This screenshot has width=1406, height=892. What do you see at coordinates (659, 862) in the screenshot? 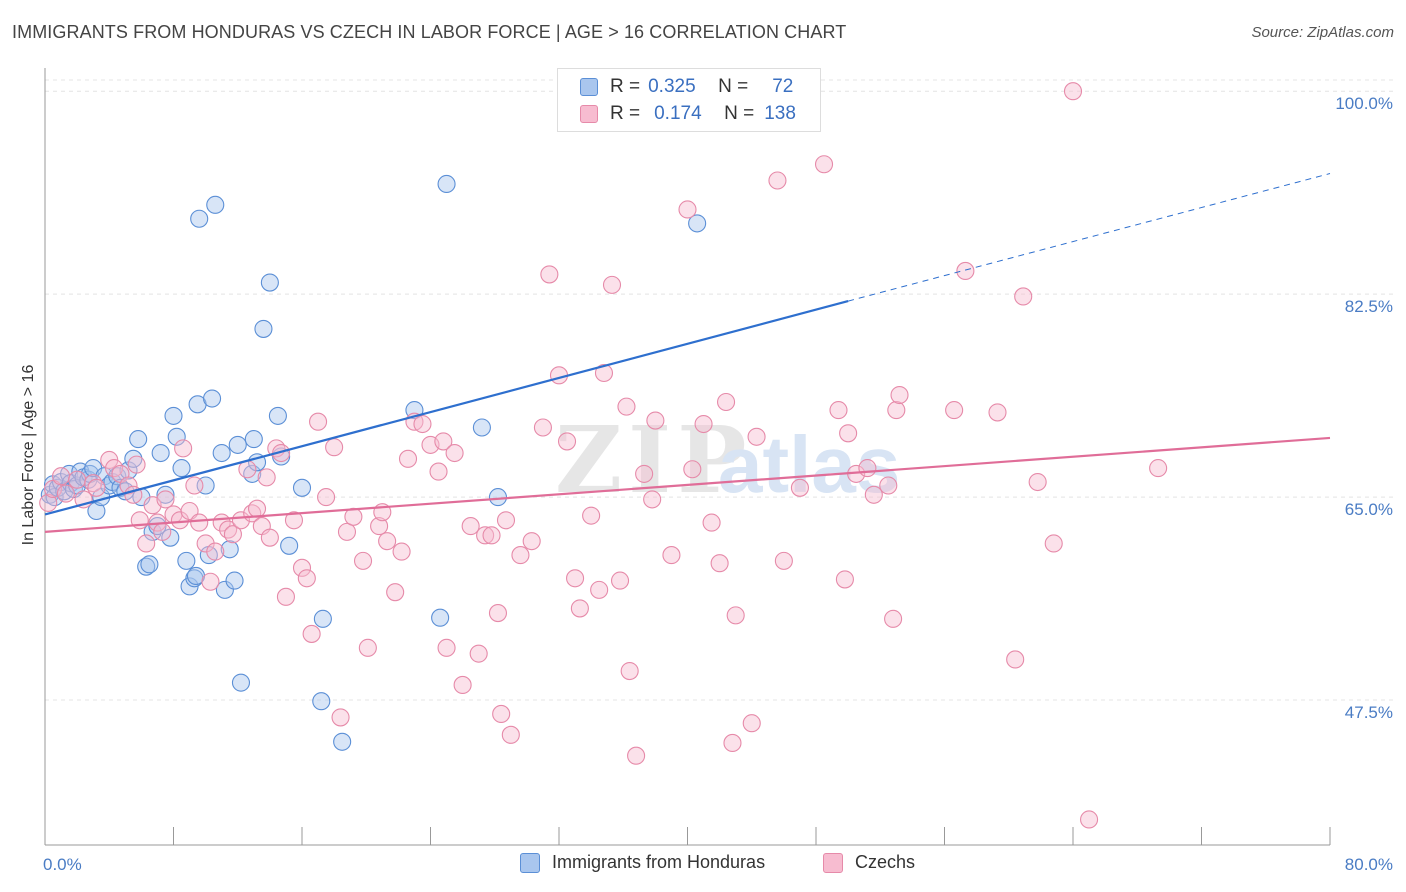
I see `honduras-legend-label: Immigrants from Honduras` at bounding box center [659, 862].